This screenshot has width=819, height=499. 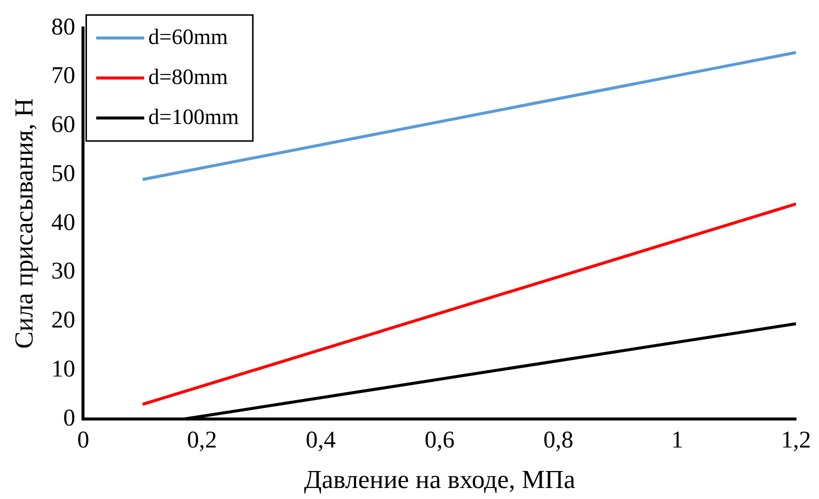 I want to click on y-tick-label: 40, so click(x=63, y=223).